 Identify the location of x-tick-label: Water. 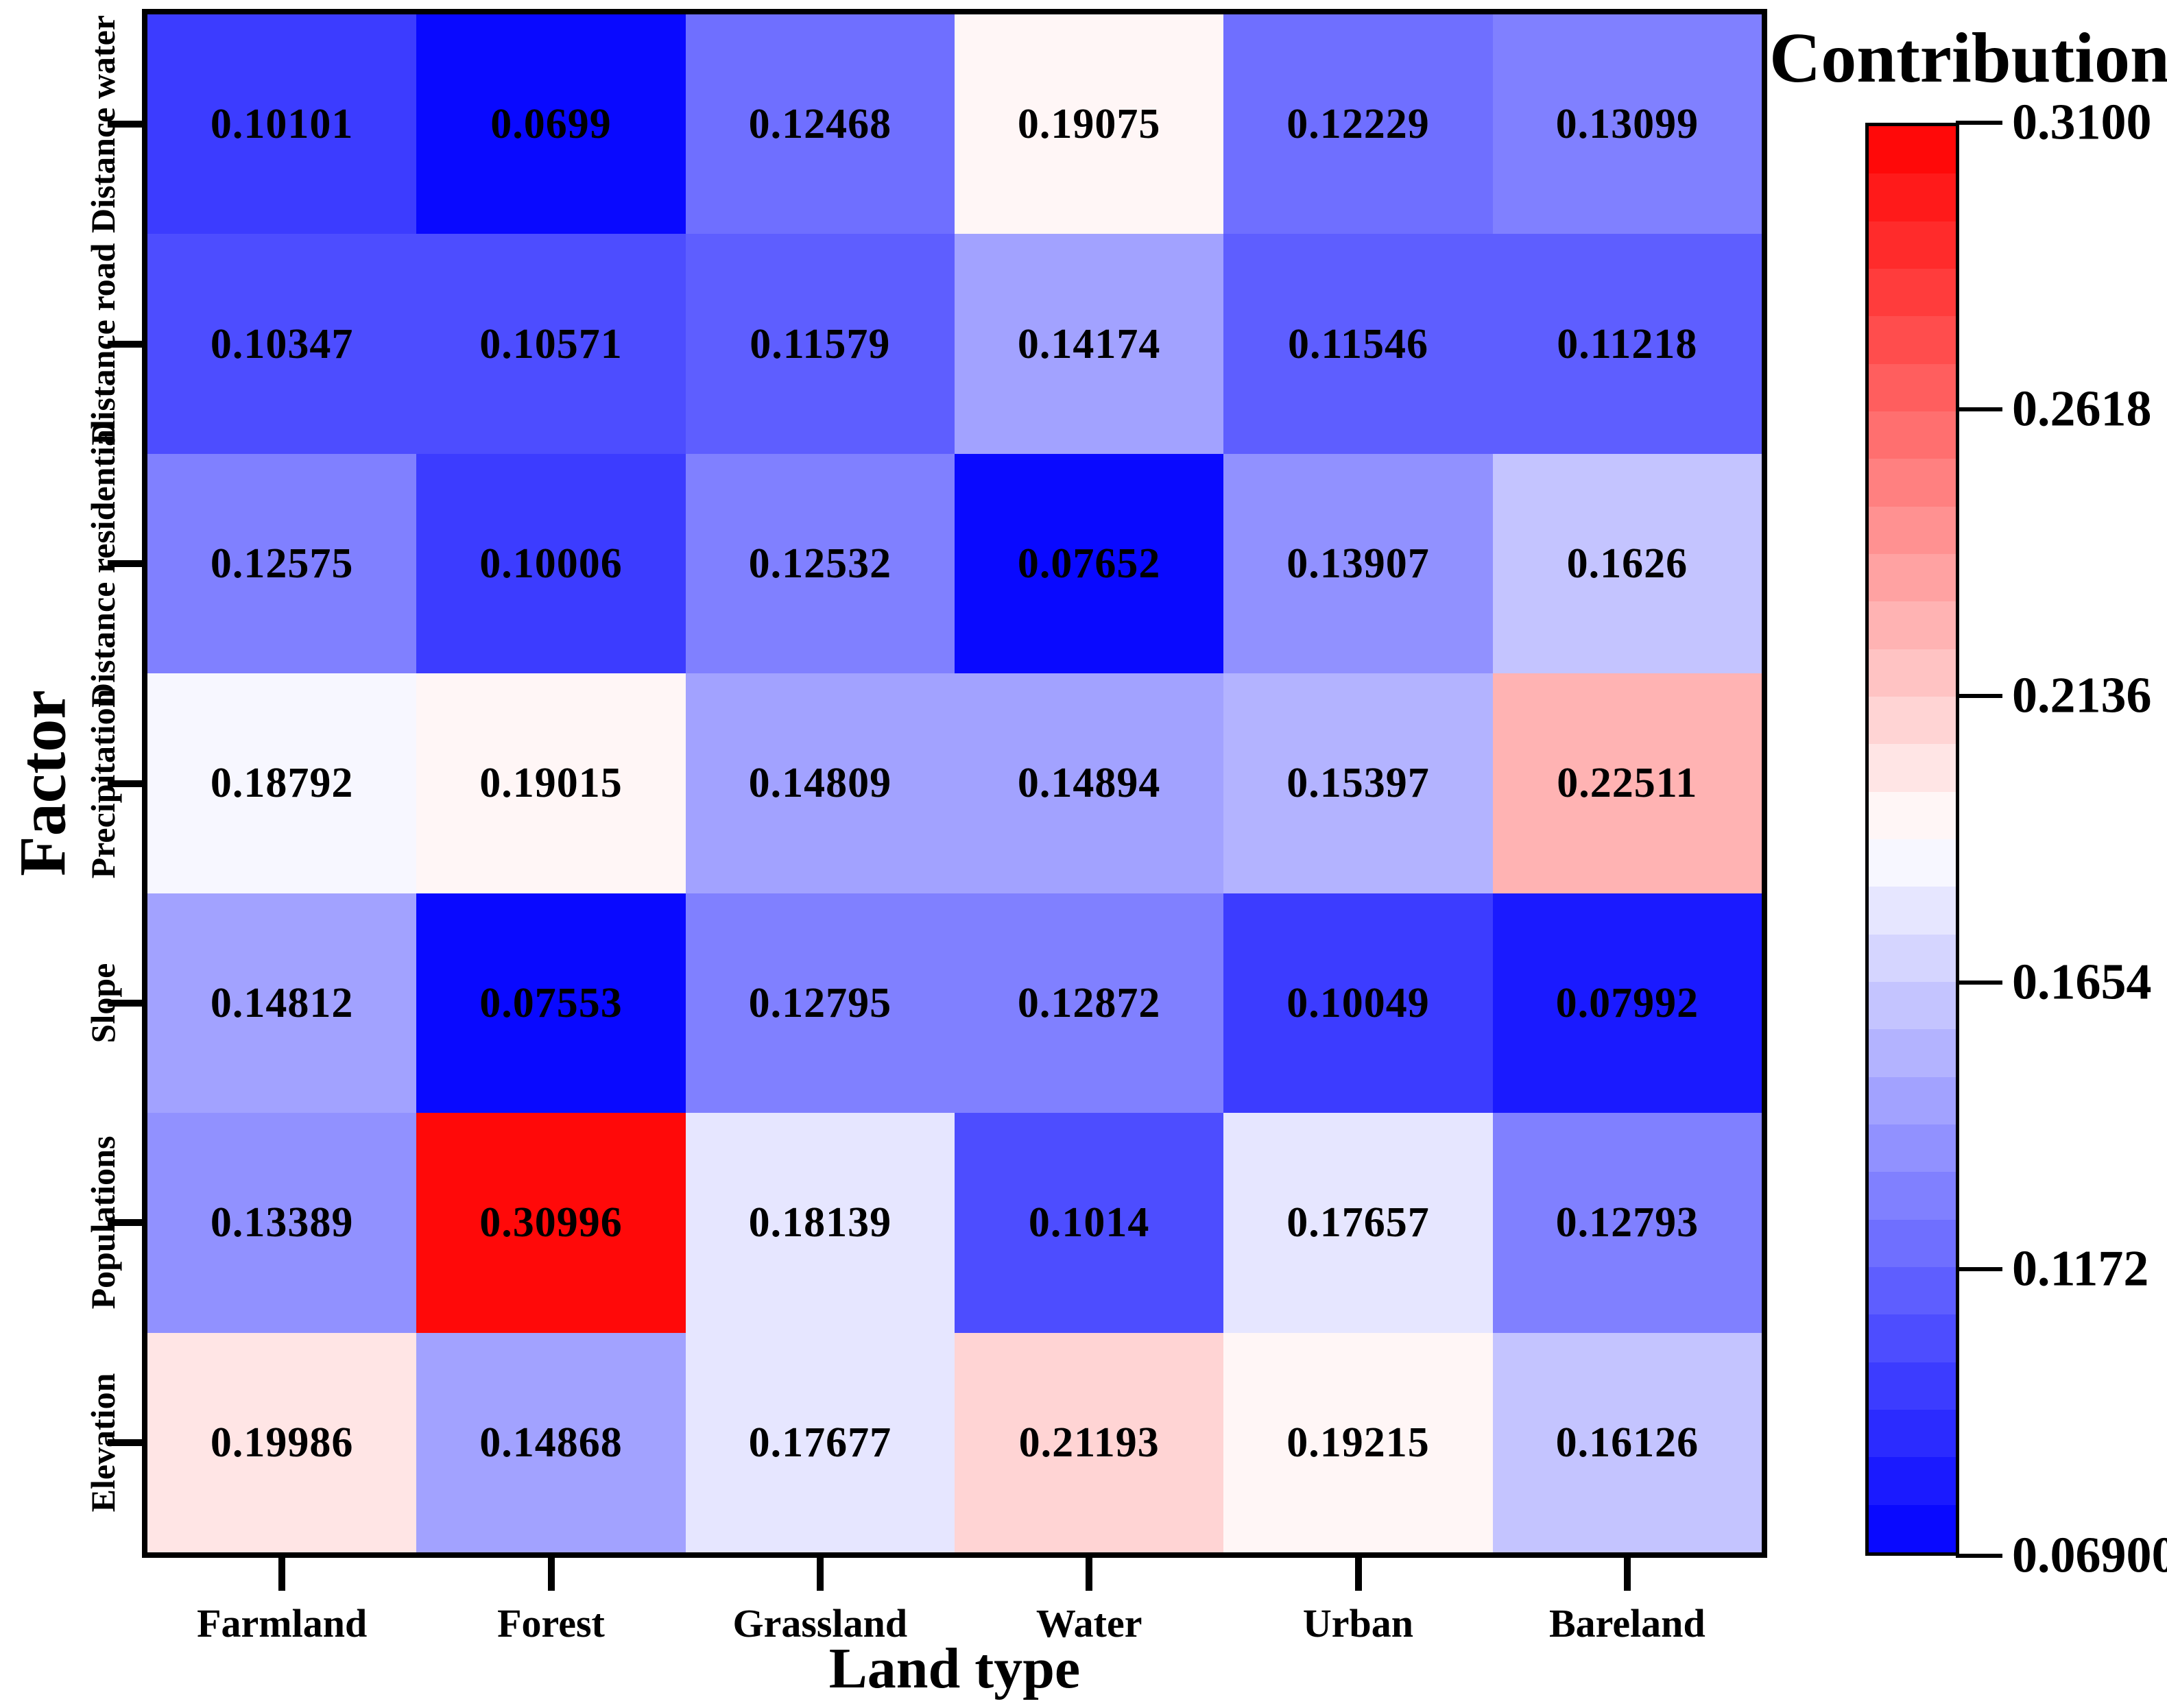
(1088, 1624).